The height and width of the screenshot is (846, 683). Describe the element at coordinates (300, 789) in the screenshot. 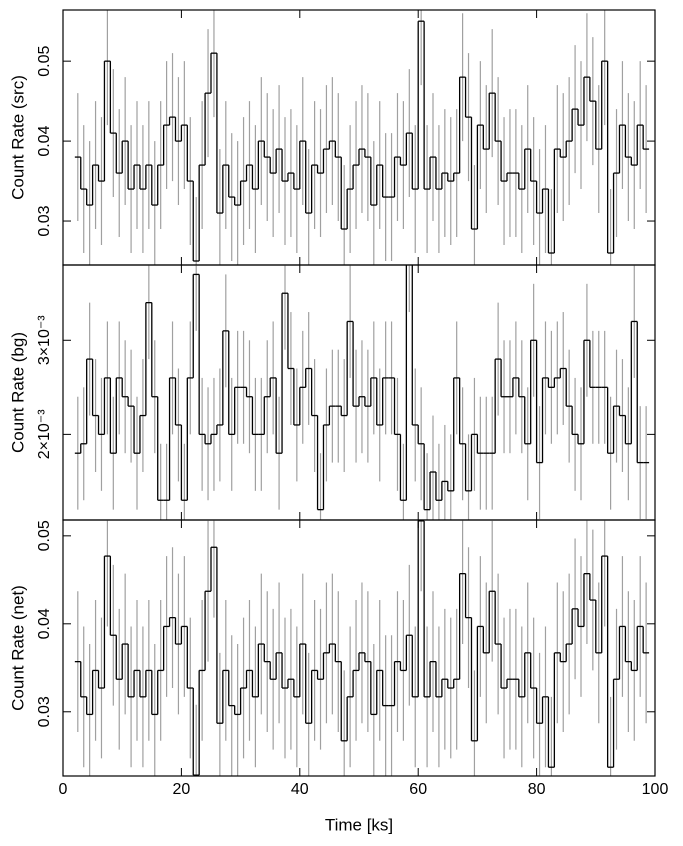

I see `x-tick-label: 40` at that location.